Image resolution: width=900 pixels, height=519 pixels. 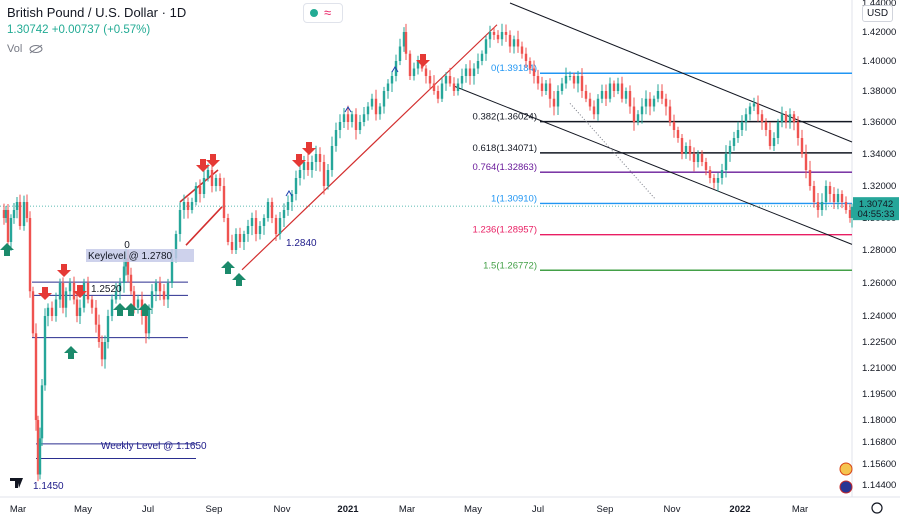 What do you see at coordinates (879, 485) in the screenshot?
I see `price-tick-label: 1.14400` at bounding box center [879, 485].